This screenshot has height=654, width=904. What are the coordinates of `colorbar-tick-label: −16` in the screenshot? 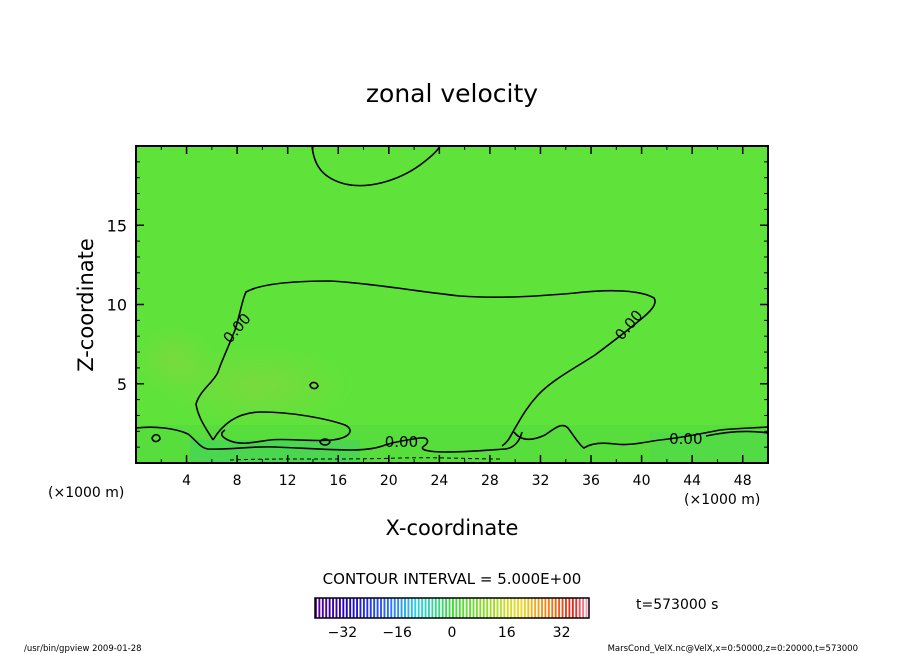 It's located at (397, 633).